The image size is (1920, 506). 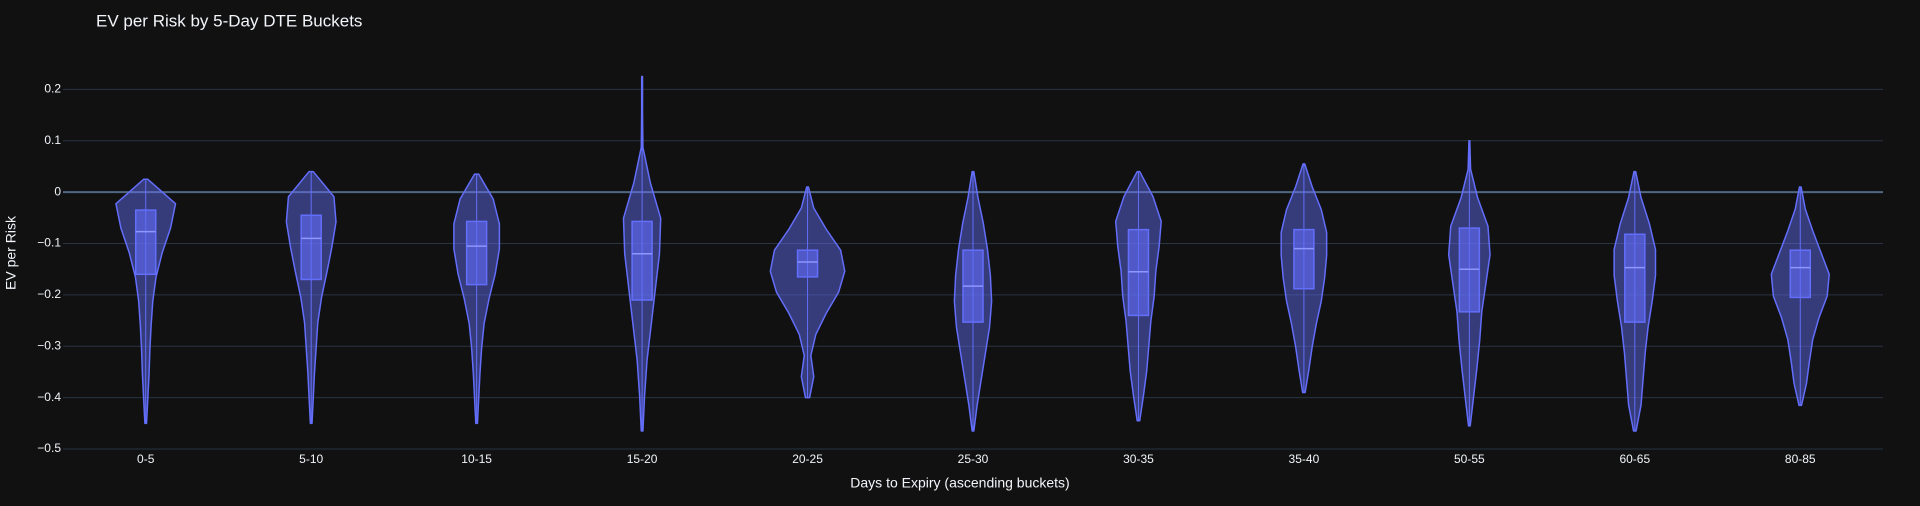 I want to click on y-axis-label: EV per Risk, so click(x=11, y=252).